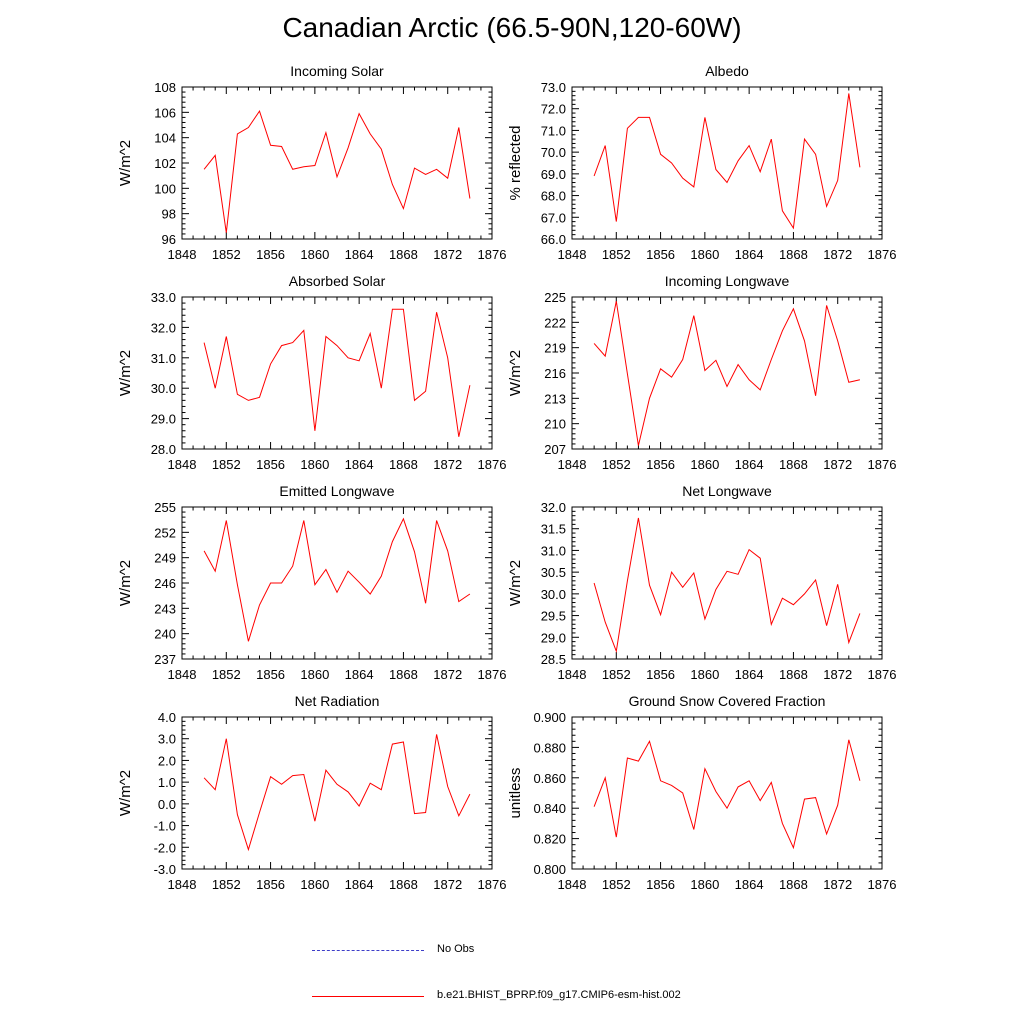  Describe the element at coordinates (165, 112) in the screenshot. I see `y-tick-label: 106` at that location.